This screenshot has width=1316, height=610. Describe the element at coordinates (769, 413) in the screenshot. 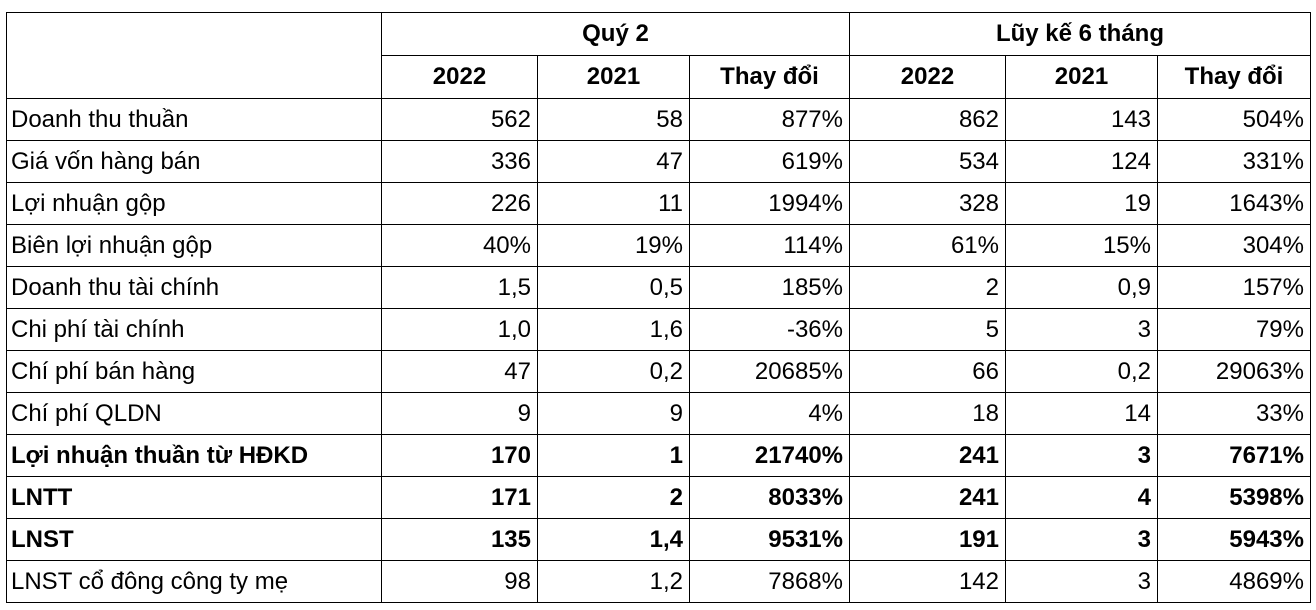

I see `value-cell: 4%` at that location.